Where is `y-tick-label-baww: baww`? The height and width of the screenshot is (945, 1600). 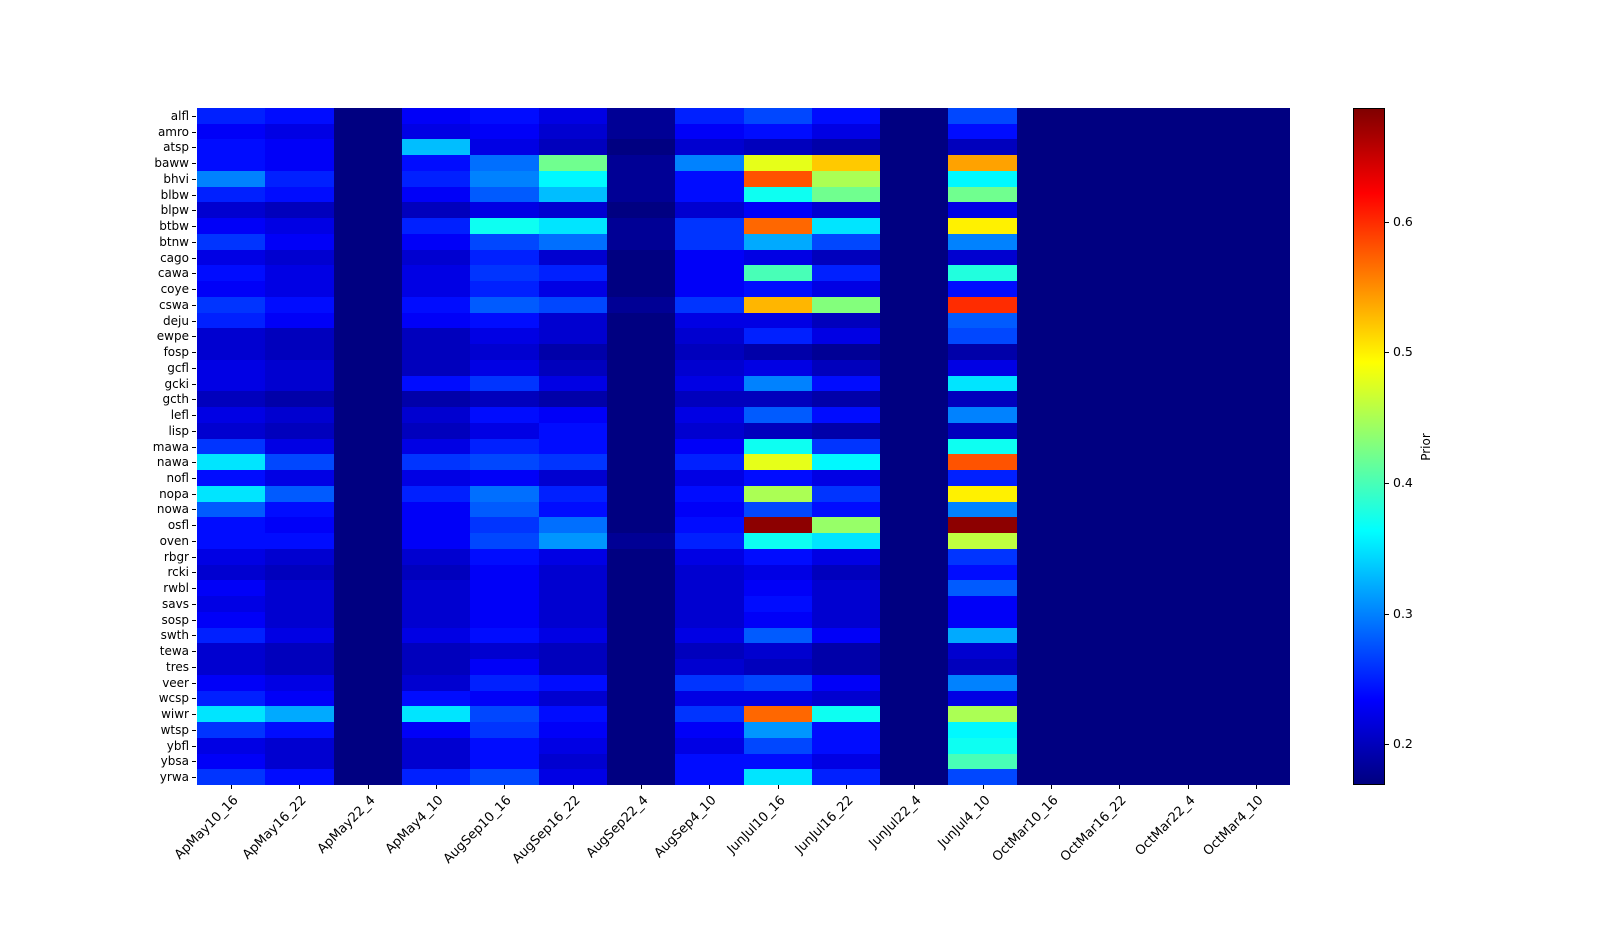 y-tick-label-baww: baww is located at coordinates (94, 163).